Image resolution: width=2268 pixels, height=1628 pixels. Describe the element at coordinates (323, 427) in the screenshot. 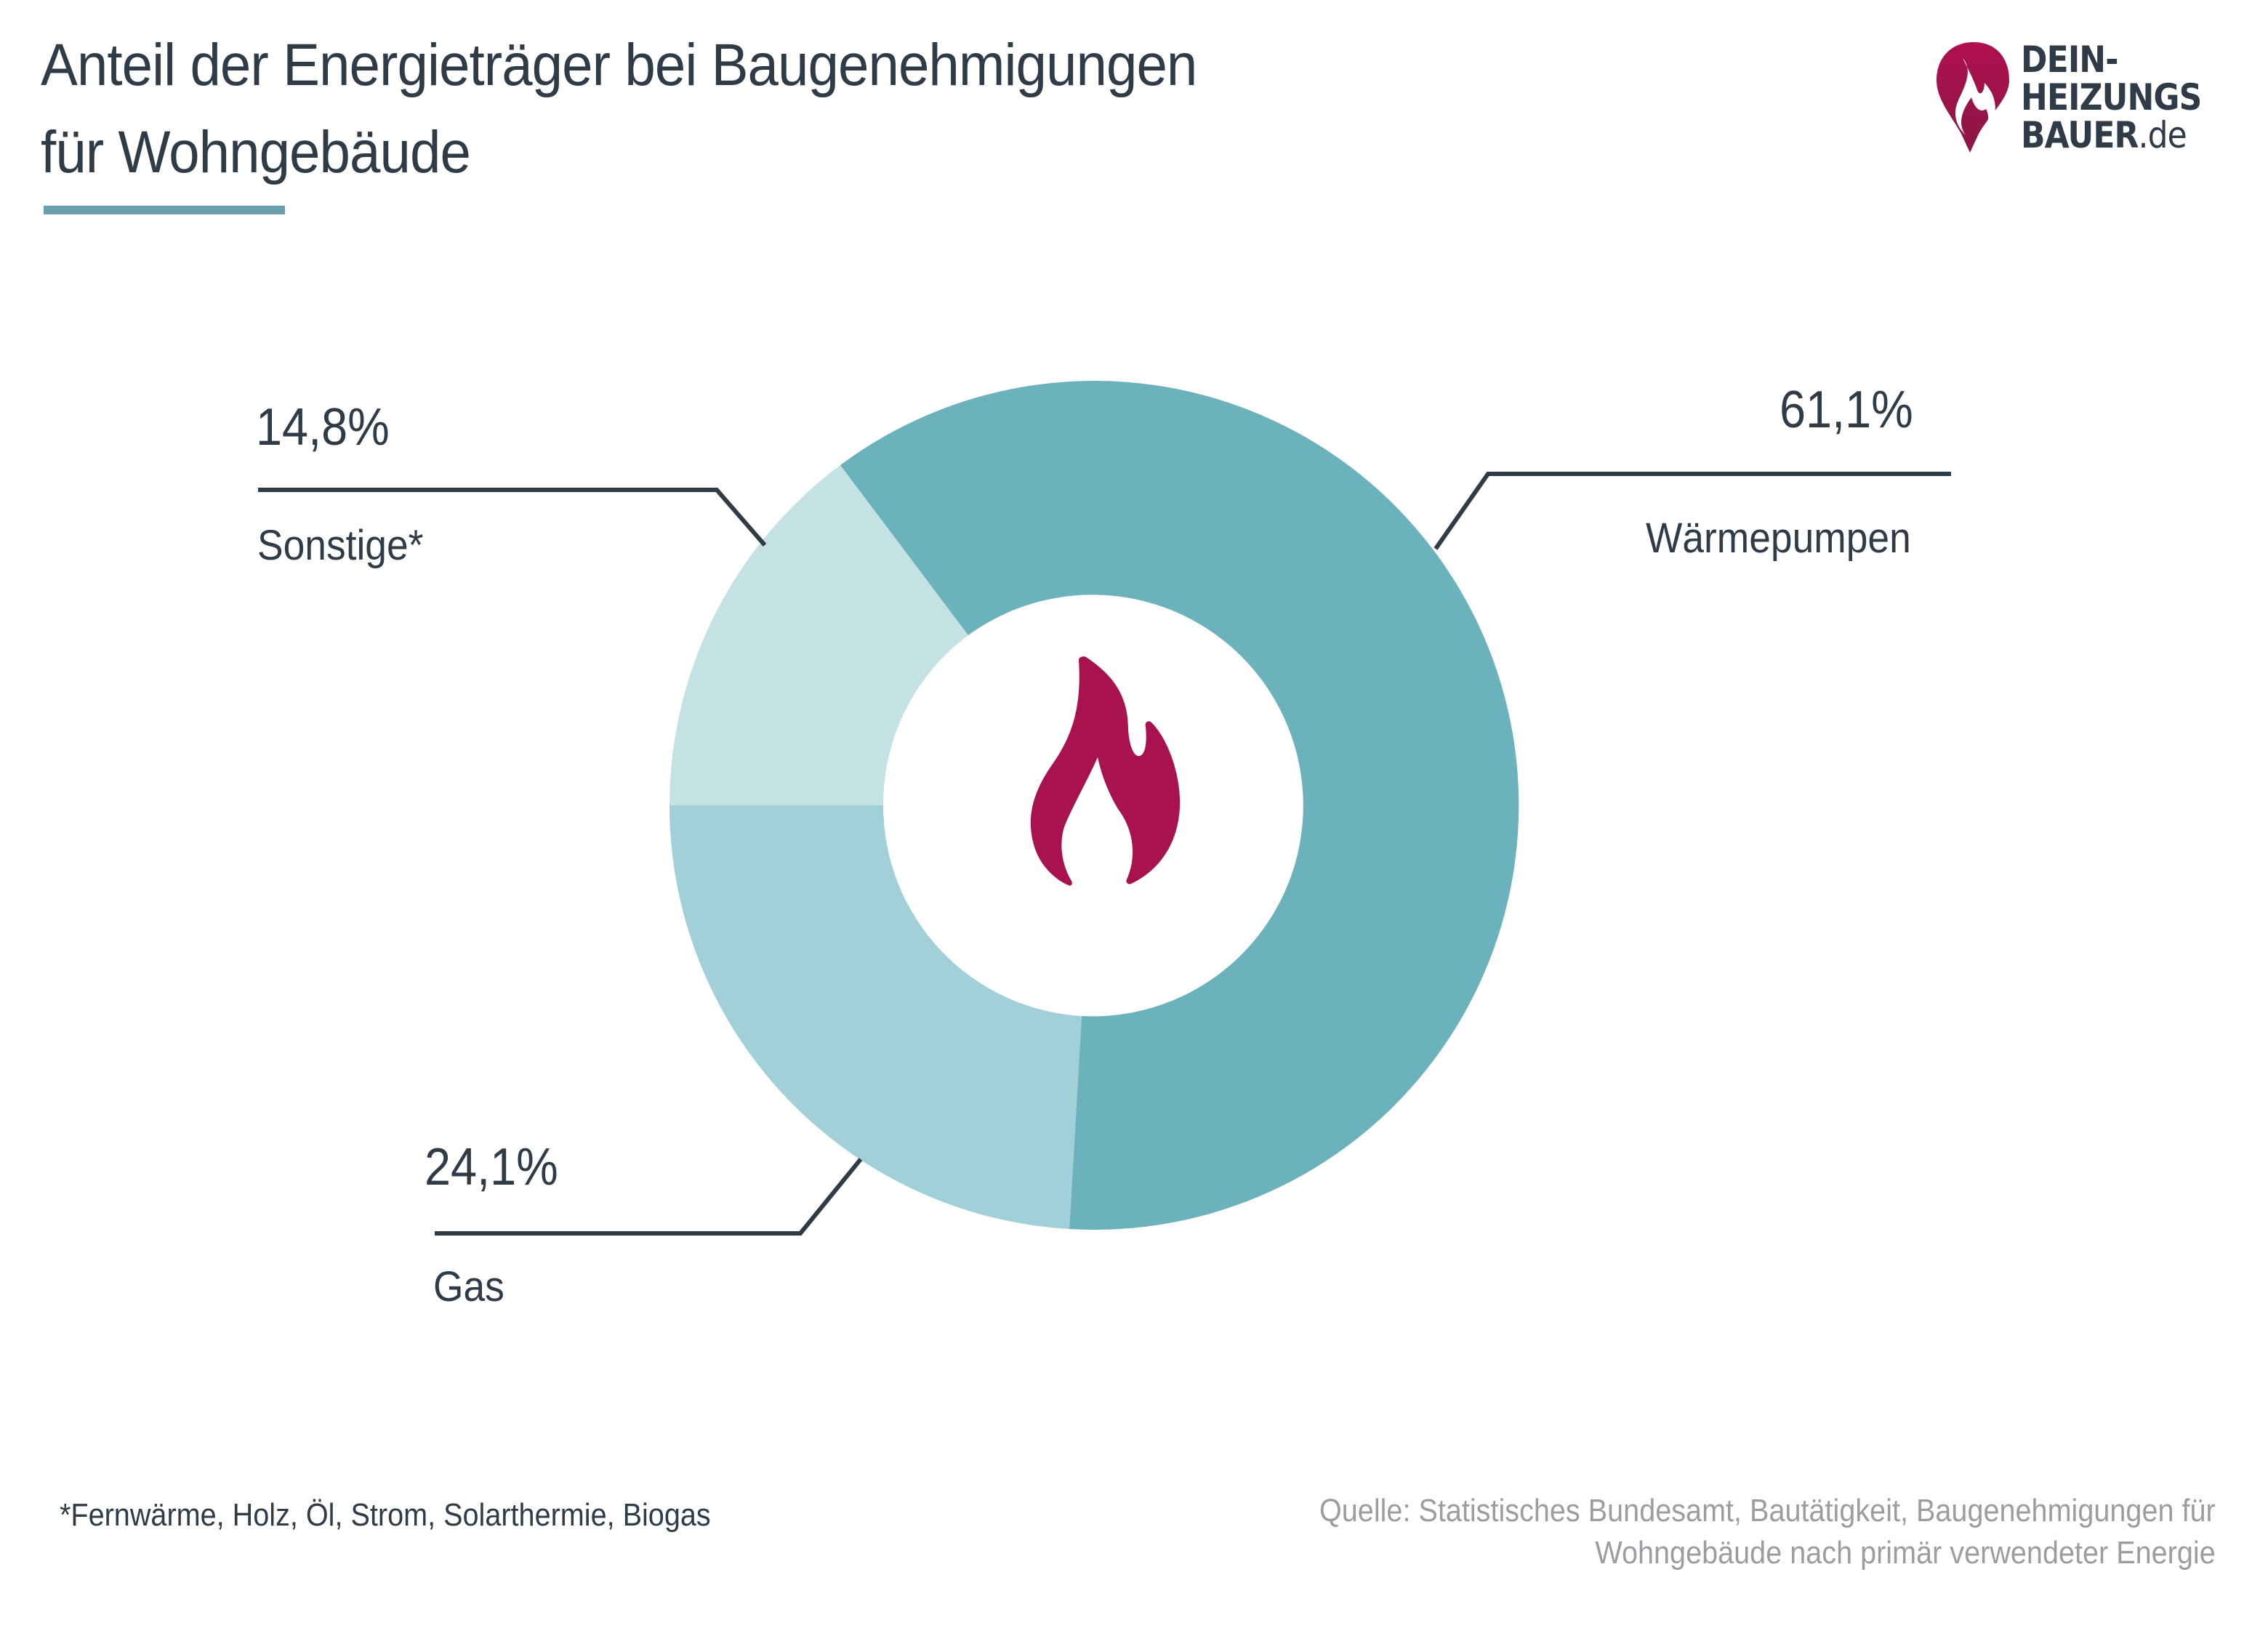

I see `value-label-sonstige: 14,8%` at that location.